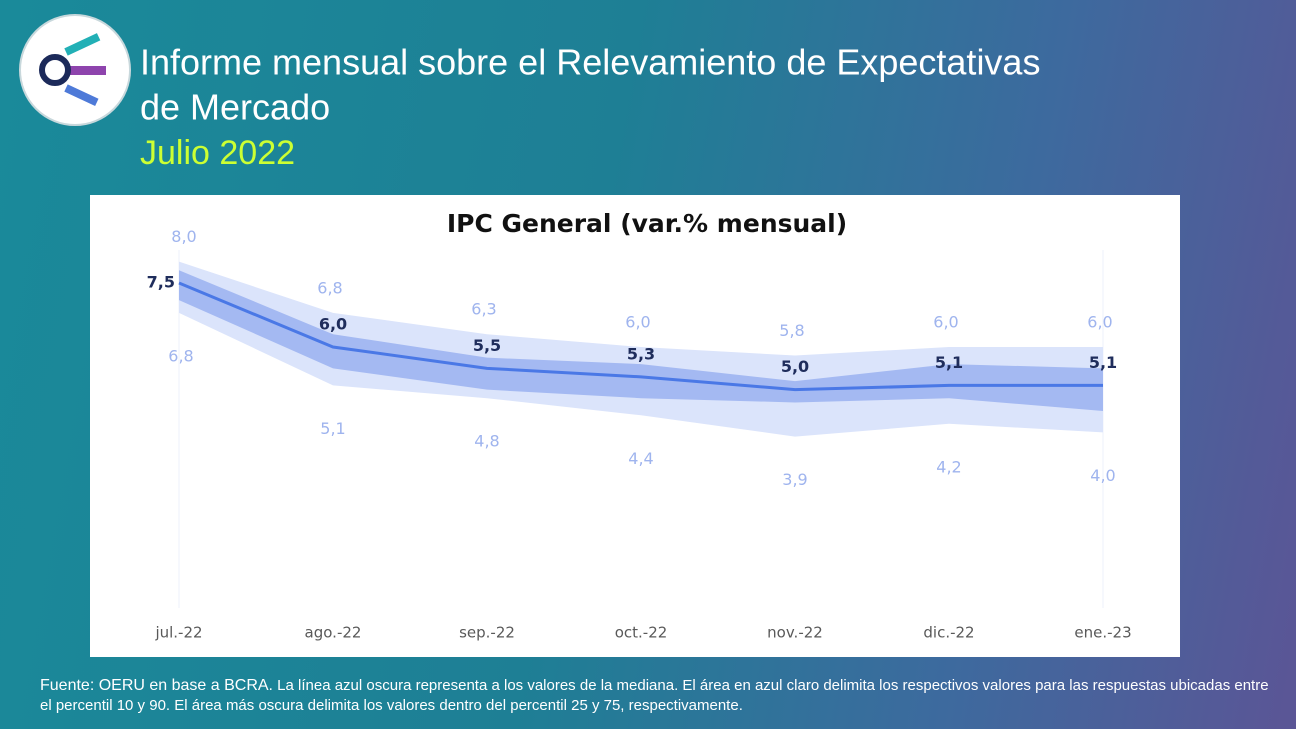  I want to click on title: de Mercado, so click(235, 107).